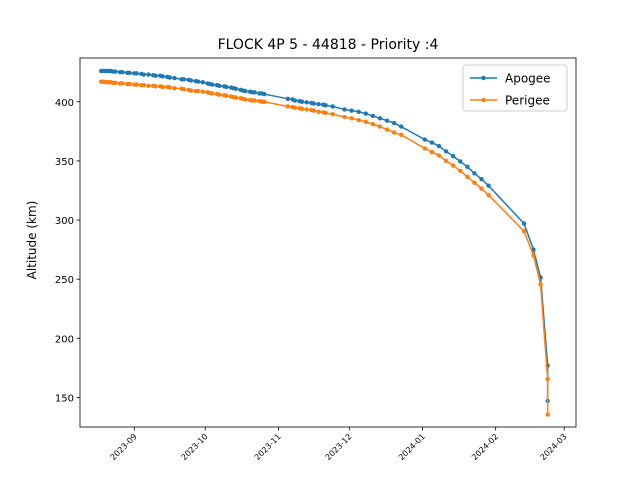  What do you see at coordinates (527, 101) in the screenshot?
I see `legend-perigee-label: Perigee` at bounding box center [527, 101].